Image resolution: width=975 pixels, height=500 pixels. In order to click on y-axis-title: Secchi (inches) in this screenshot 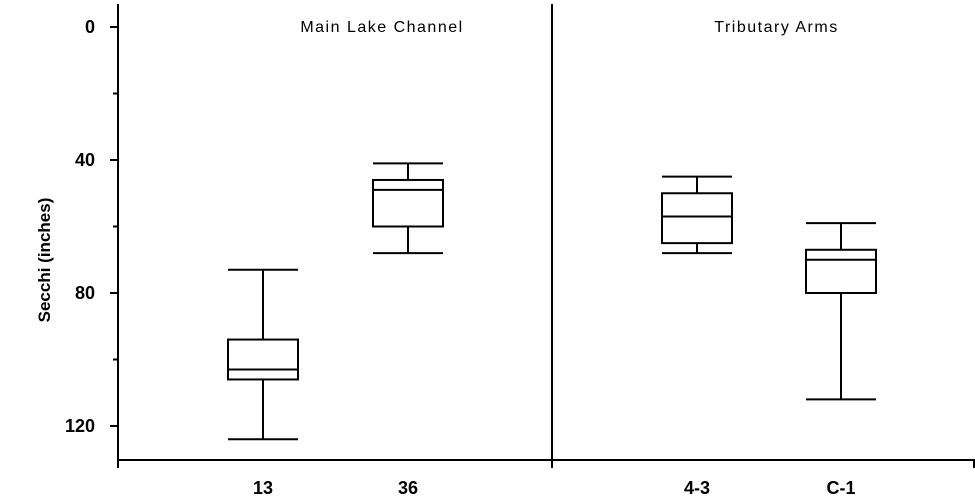, I will do `click(44, 260)`.